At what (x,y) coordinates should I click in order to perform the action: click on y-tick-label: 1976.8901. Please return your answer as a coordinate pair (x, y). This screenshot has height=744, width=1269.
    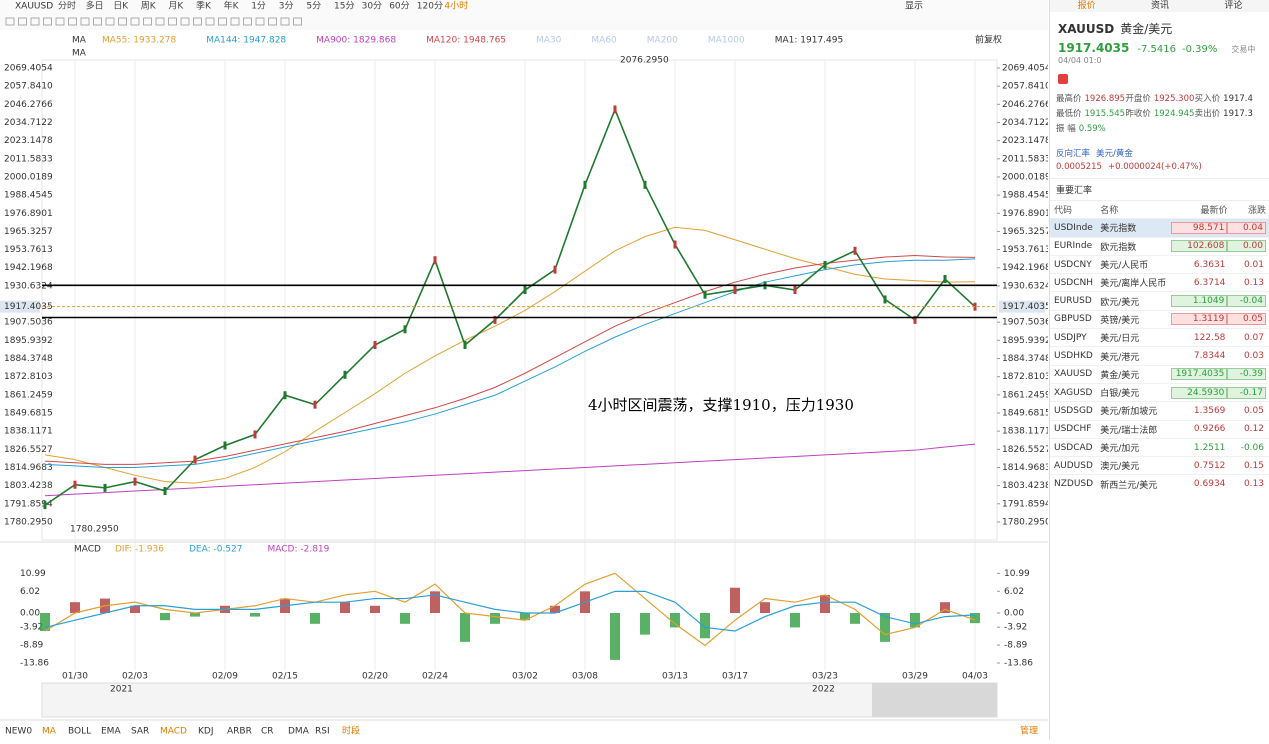
    Looking at the image, I should click on (28, 214).